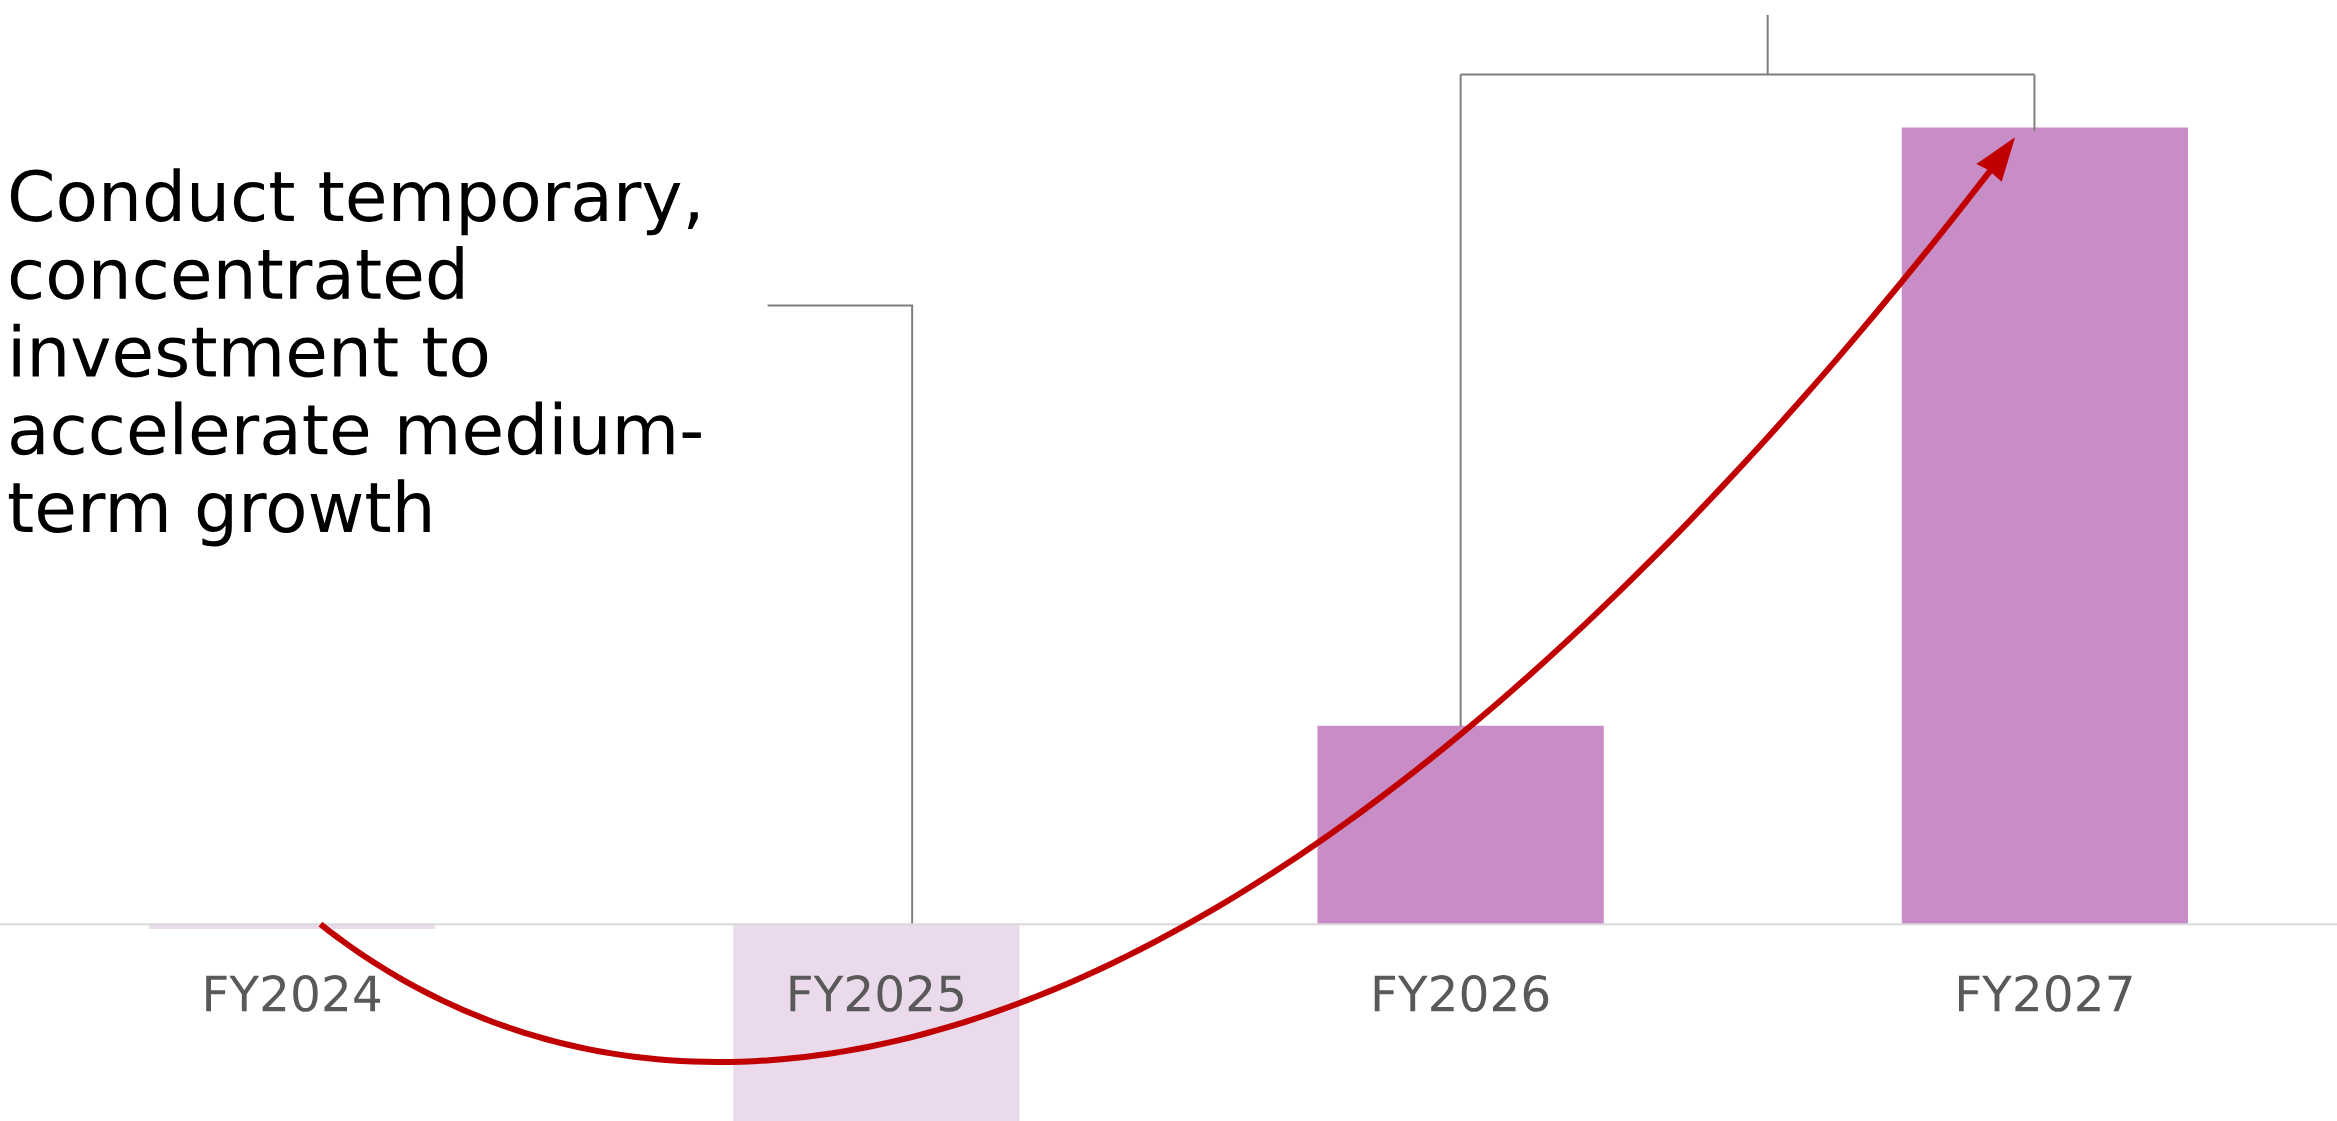  What do you see at coordinates (2045, 993) in the screenshot?
I see `x-tick-label: FY2027` at bounding box center [2045, 993].